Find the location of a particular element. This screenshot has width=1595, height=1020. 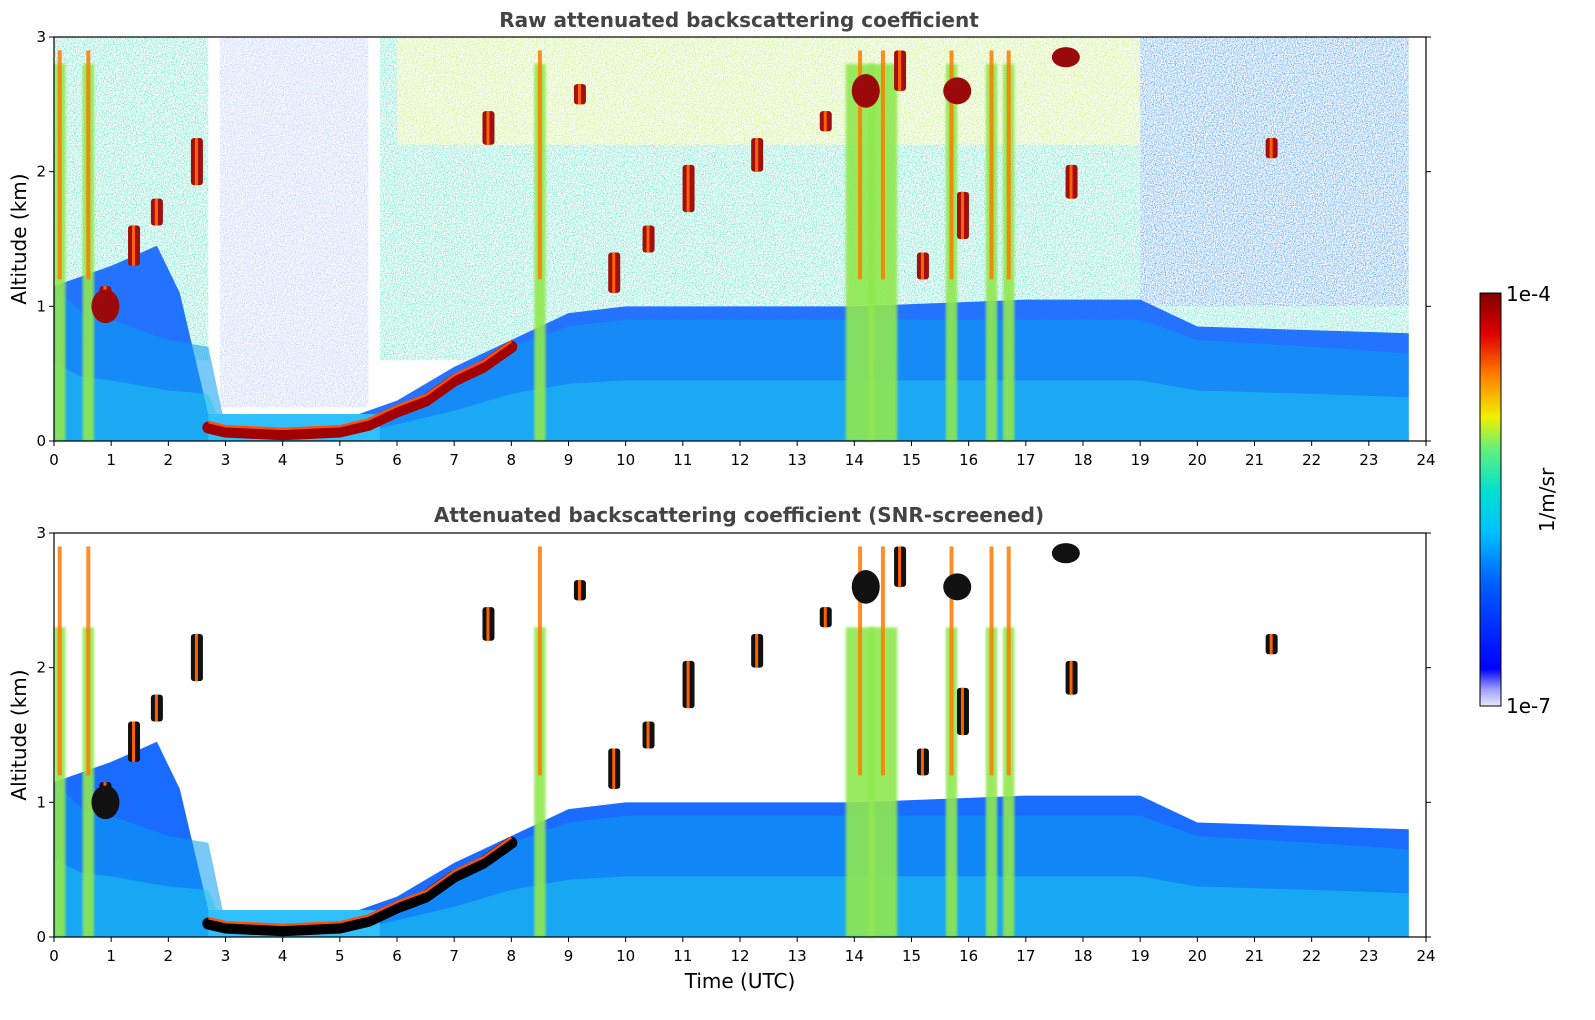

panel-2-xlabel: Time (UTC) is located at coordinates (740, 981).